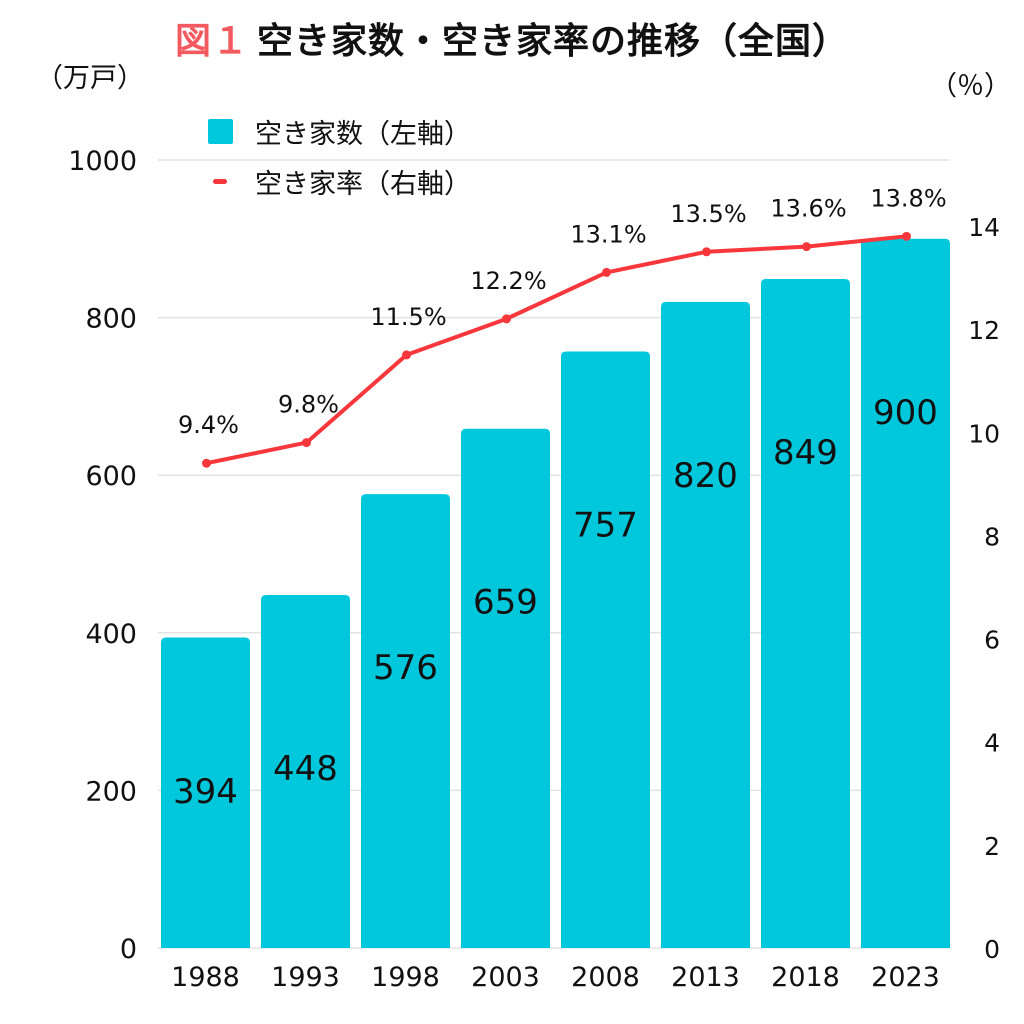 This screenshot has width=1024, height=1024. Describe the element at coordinates (805, 977) in the screenshot. I see `x-axis-tick-label: 2018` at that location.